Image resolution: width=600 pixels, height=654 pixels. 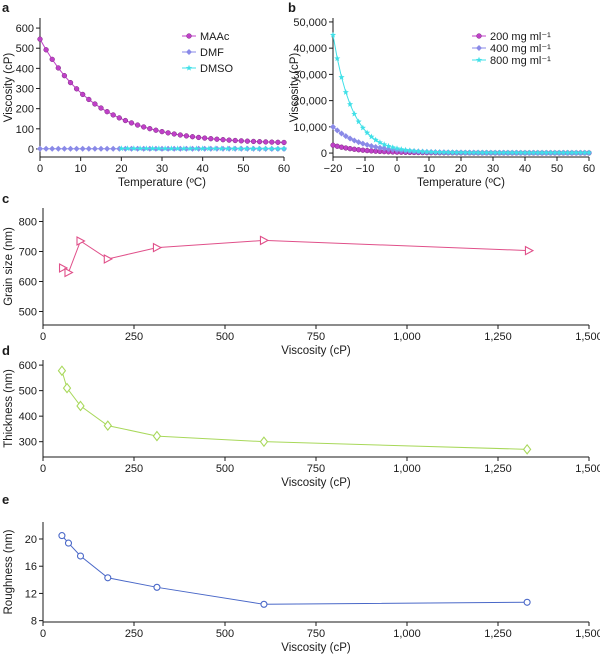 What do you see at coordinates (28, 223) in the screenshot?
I see `y-tick-label: 800` at bounding box center [28, 223].